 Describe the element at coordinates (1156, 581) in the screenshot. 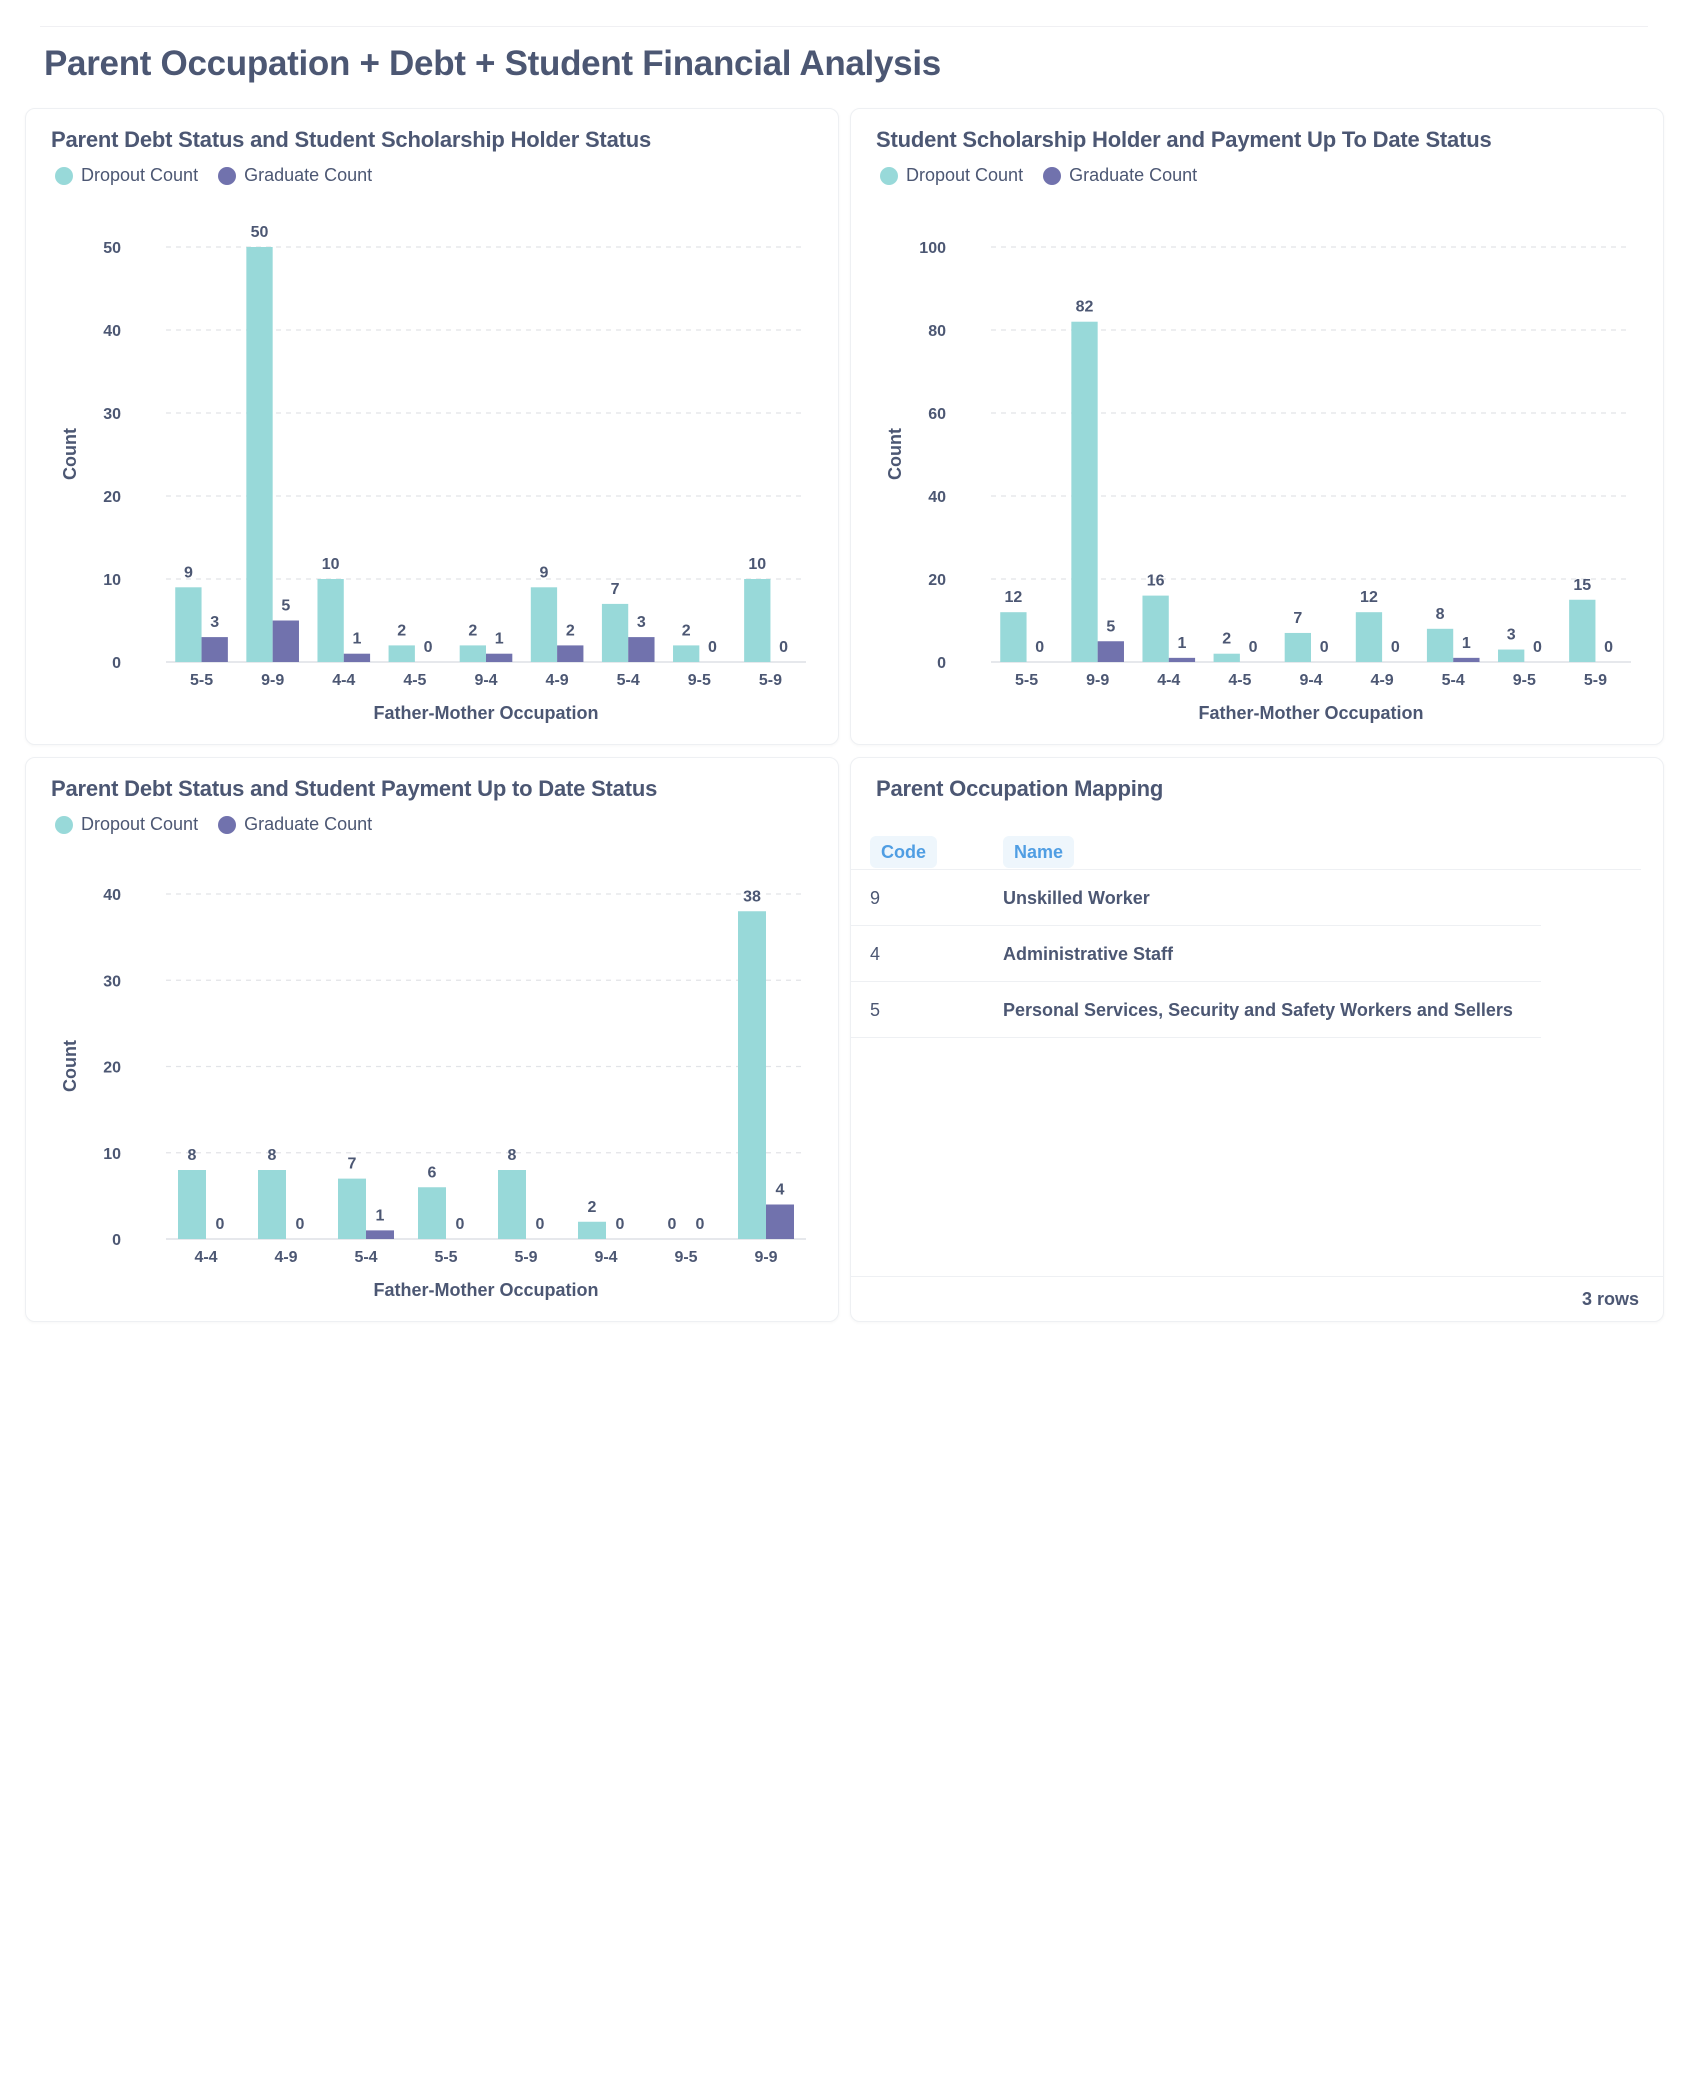

I see `data-label: 16` at that location.